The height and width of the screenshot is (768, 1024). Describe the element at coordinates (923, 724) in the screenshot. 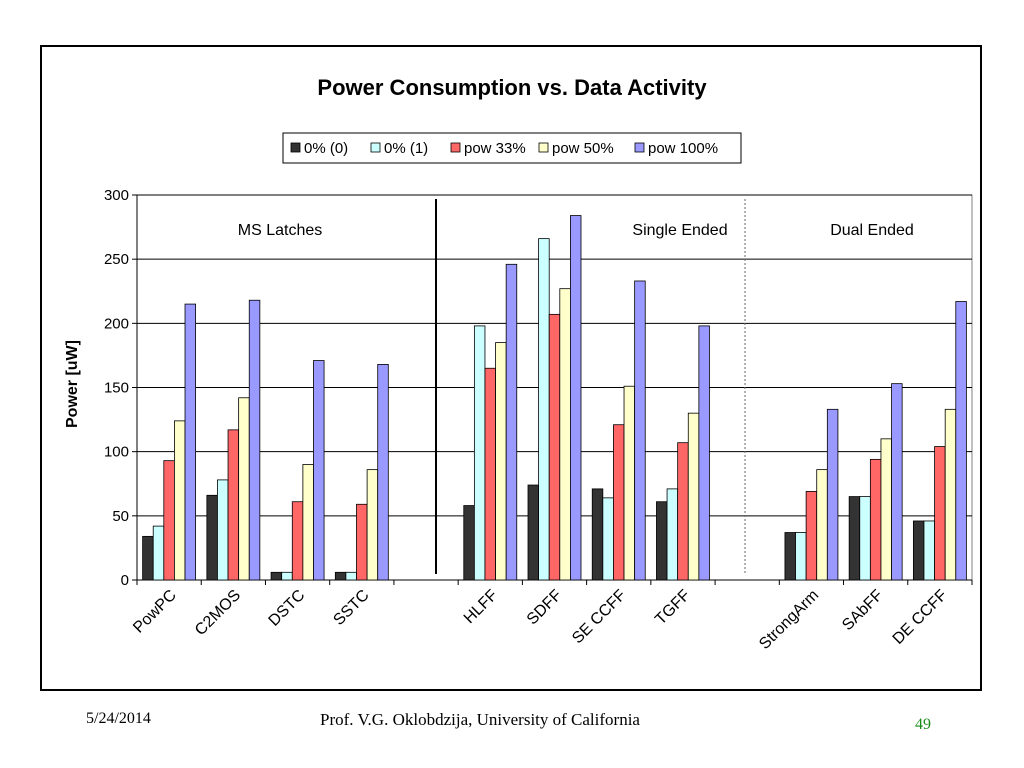

I see `slide-page-number: 49` at that location.